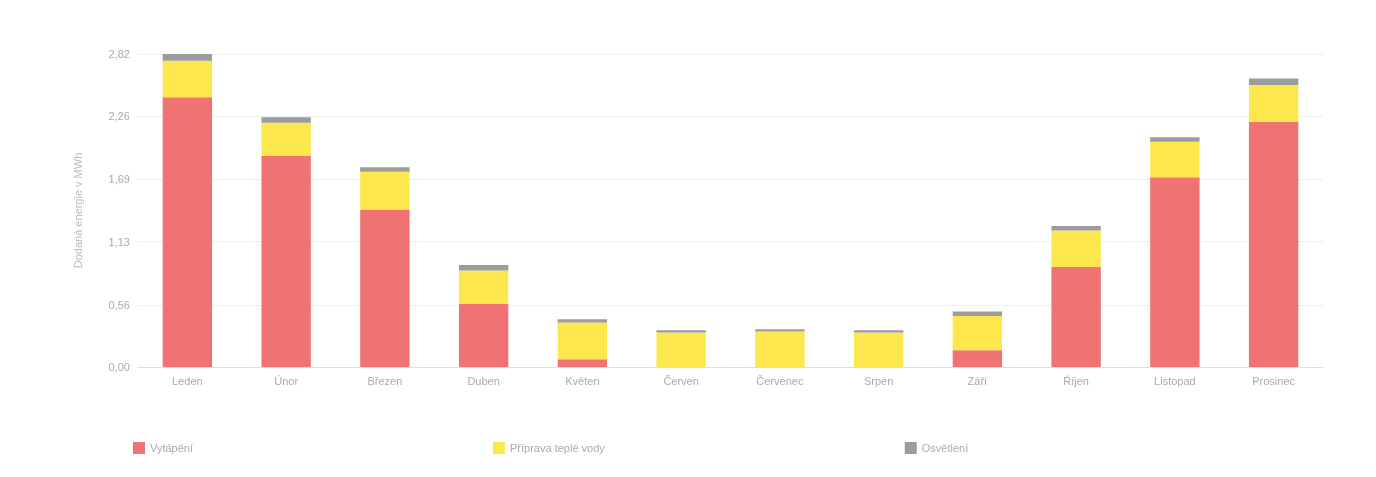 This screenshot has width=1376, height=477. I want to click on y-tick-label: 1,13, so click(119, 241).